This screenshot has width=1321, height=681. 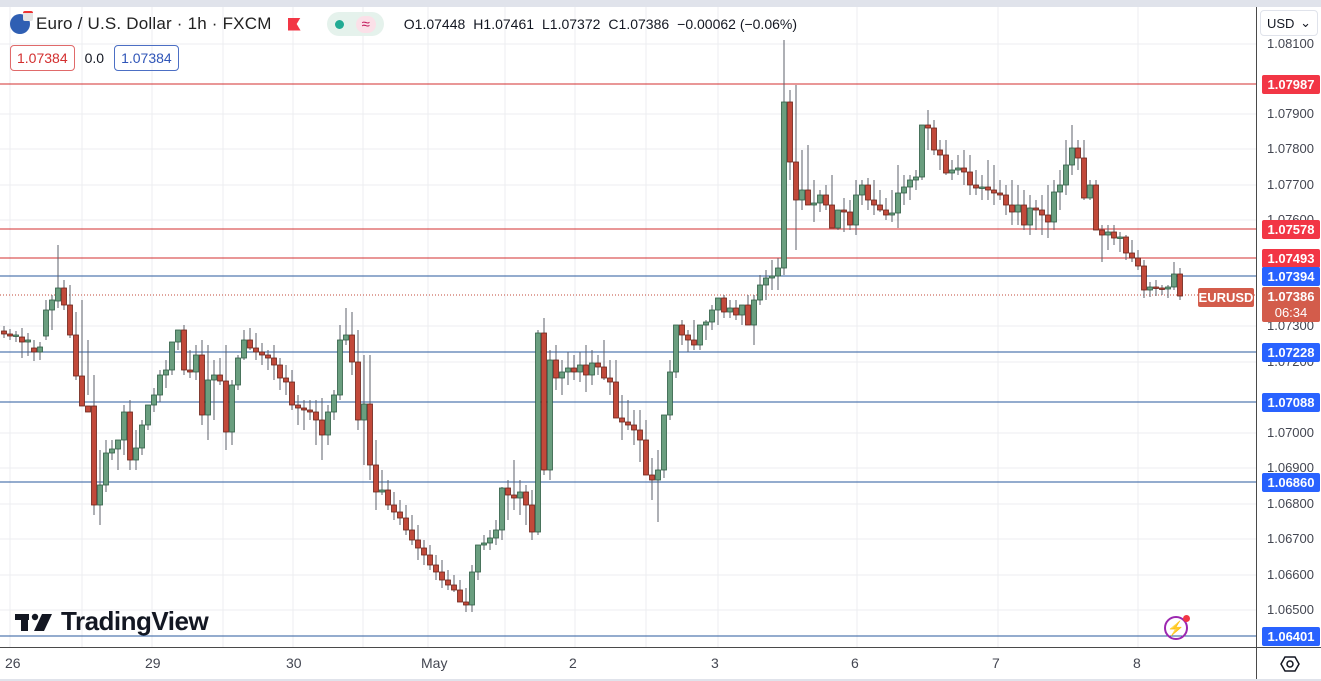 I want to click on symbol-title: Euro / U.S. Dollar · 1h · FXCM, so click(x=154, y=23).